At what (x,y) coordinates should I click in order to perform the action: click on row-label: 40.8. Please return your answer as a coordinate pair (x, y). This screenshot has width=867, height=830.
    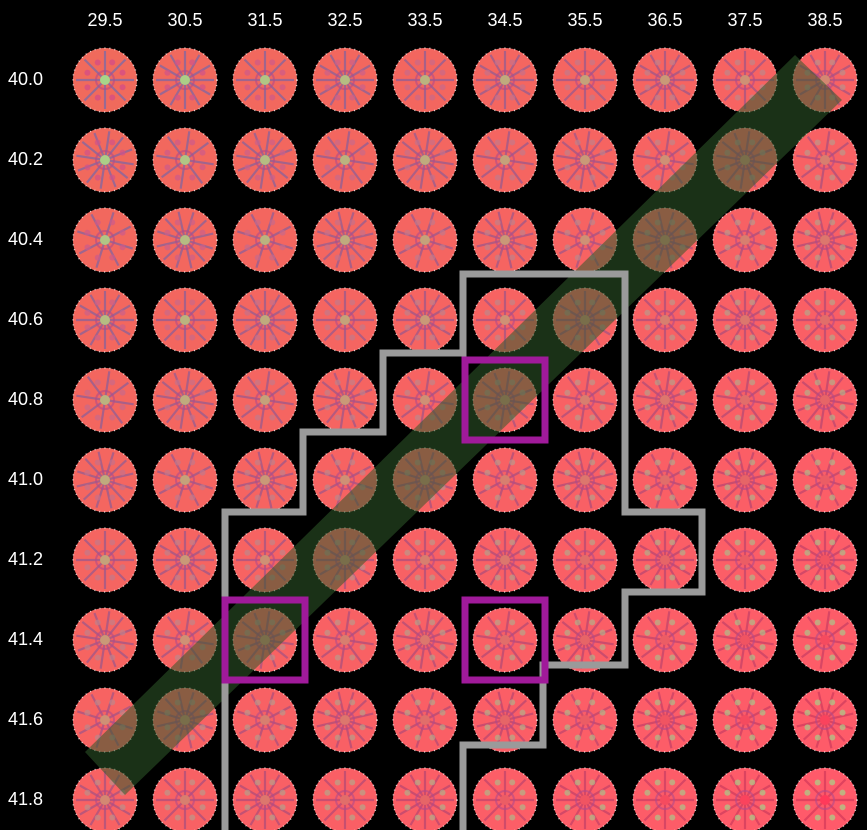
    Looking at the image, I should click on (26, 399).